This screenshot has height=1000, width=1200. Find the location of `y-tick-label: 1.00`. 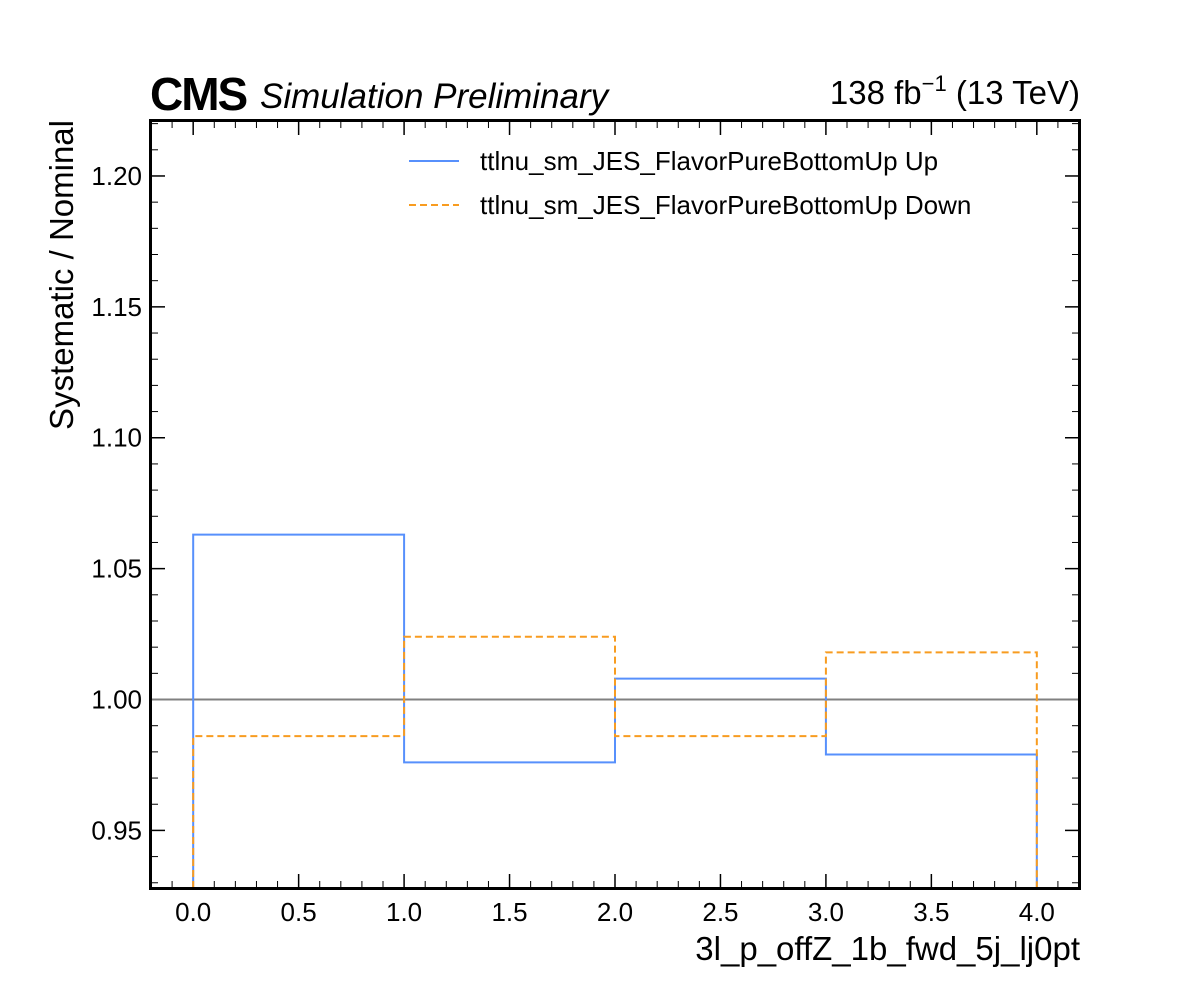

y-tick-label: 1.00 is located at coordinates (116, 700).